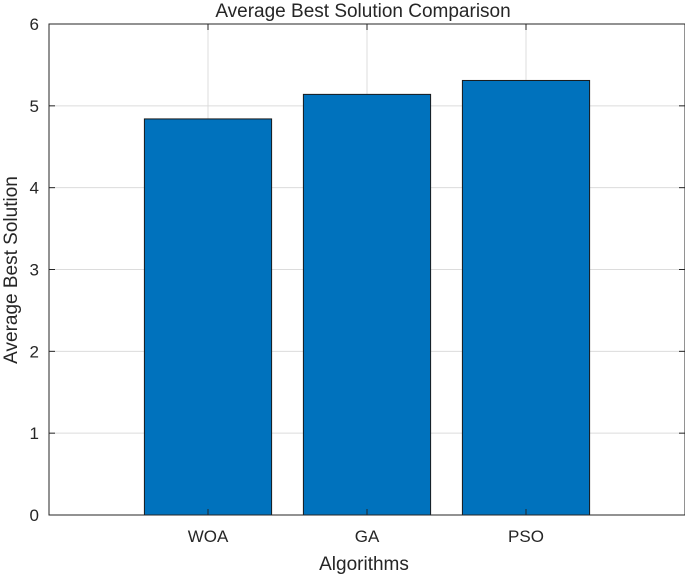 The height and width of the screenshot is (576, 685). Describe the element at coordinates (208, 536) in the screenshot. I see `x-tick-label: WOA` at that location.